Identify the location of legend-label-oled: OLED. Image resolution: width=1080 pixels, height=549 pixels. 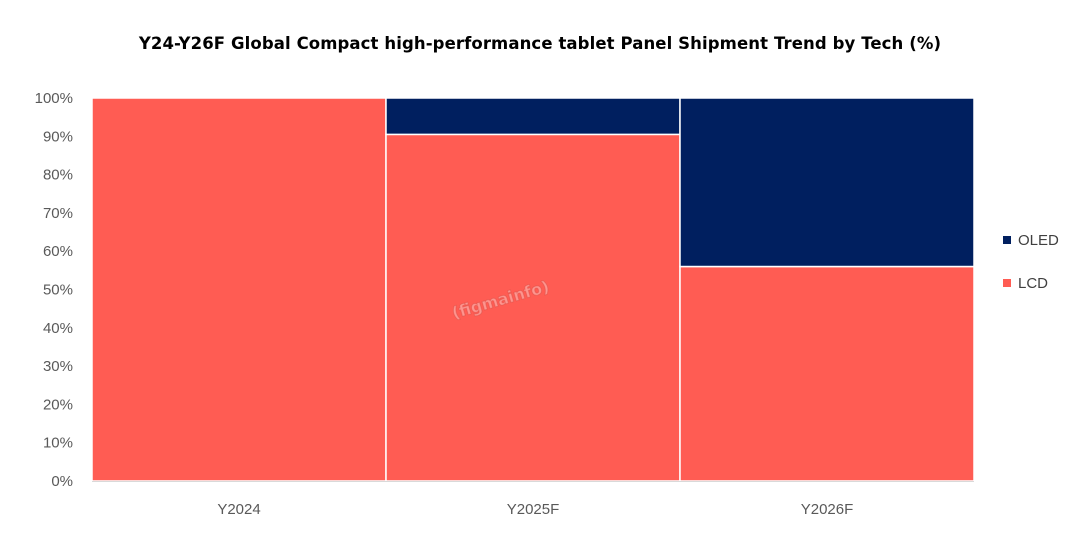
(1038, 240).